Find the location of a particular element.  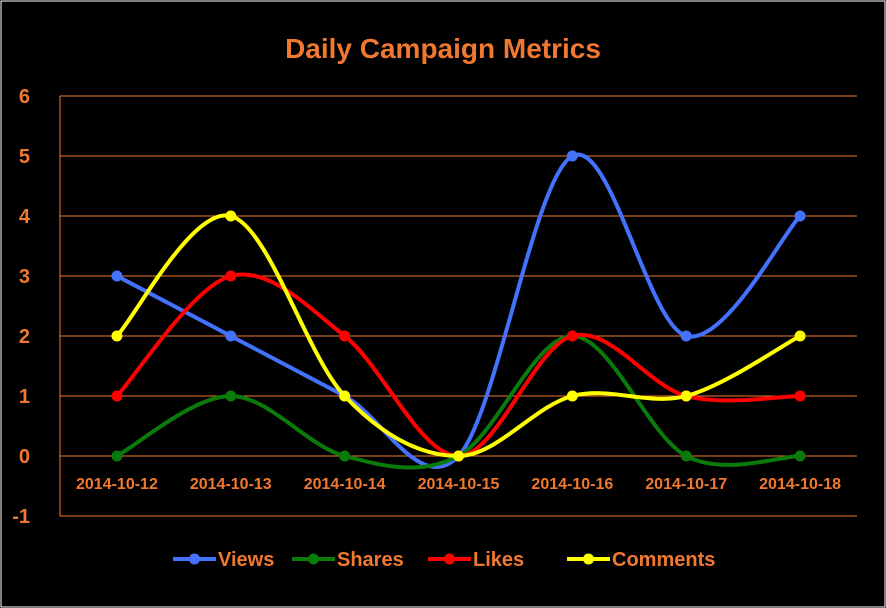

y-tick-label: -1 is located at coordinates (21, 517).